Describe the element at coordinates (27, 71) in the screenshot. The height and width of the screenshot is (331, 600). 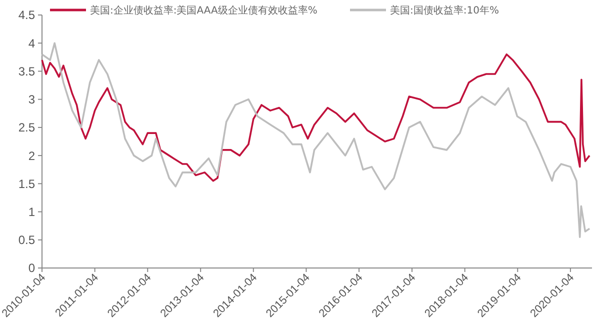
I see `y-tick-label: 3.5` at that location.